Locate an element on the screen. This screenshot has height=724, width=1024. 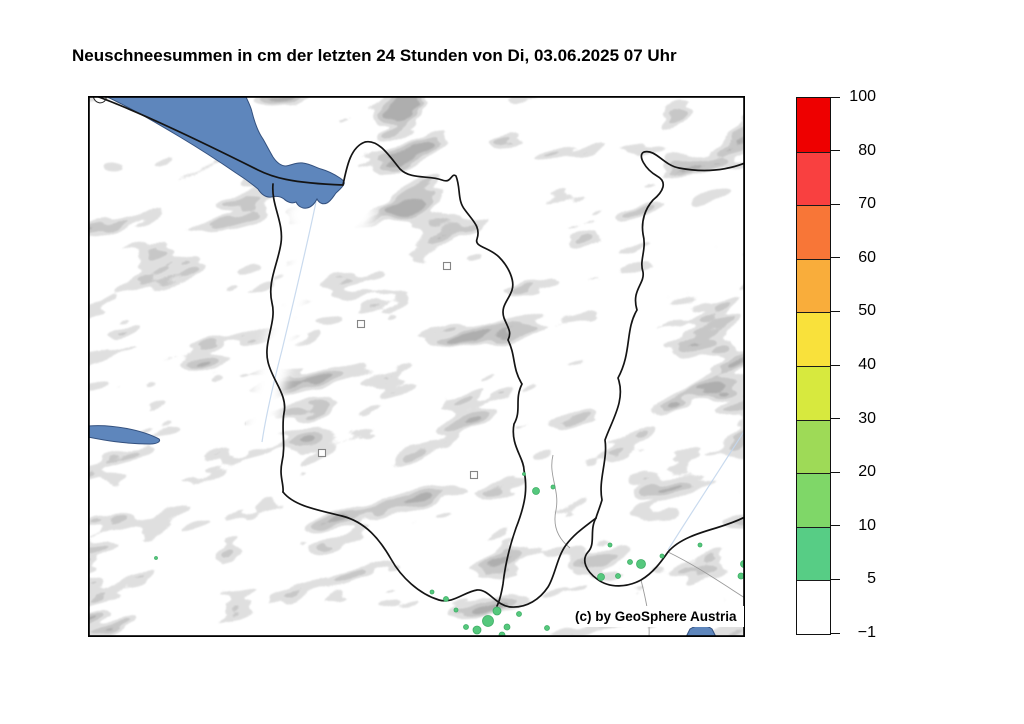
legend-tick-label: 20 is located at coordinates (867, 472).